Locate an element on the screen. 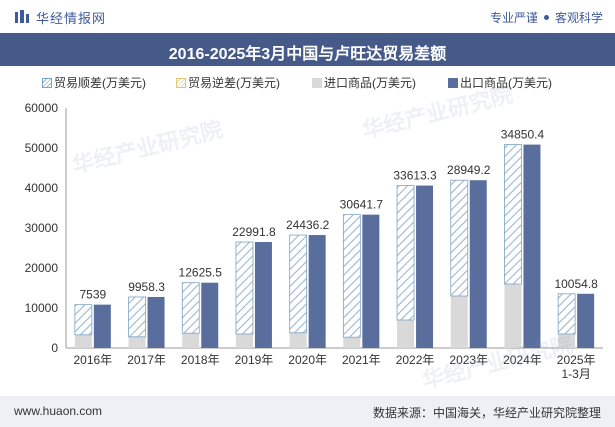 The width and height of the screenshot is (615, 427). legend-item-imports: 进口商品(万美元) is located at coordinates (364, 82).